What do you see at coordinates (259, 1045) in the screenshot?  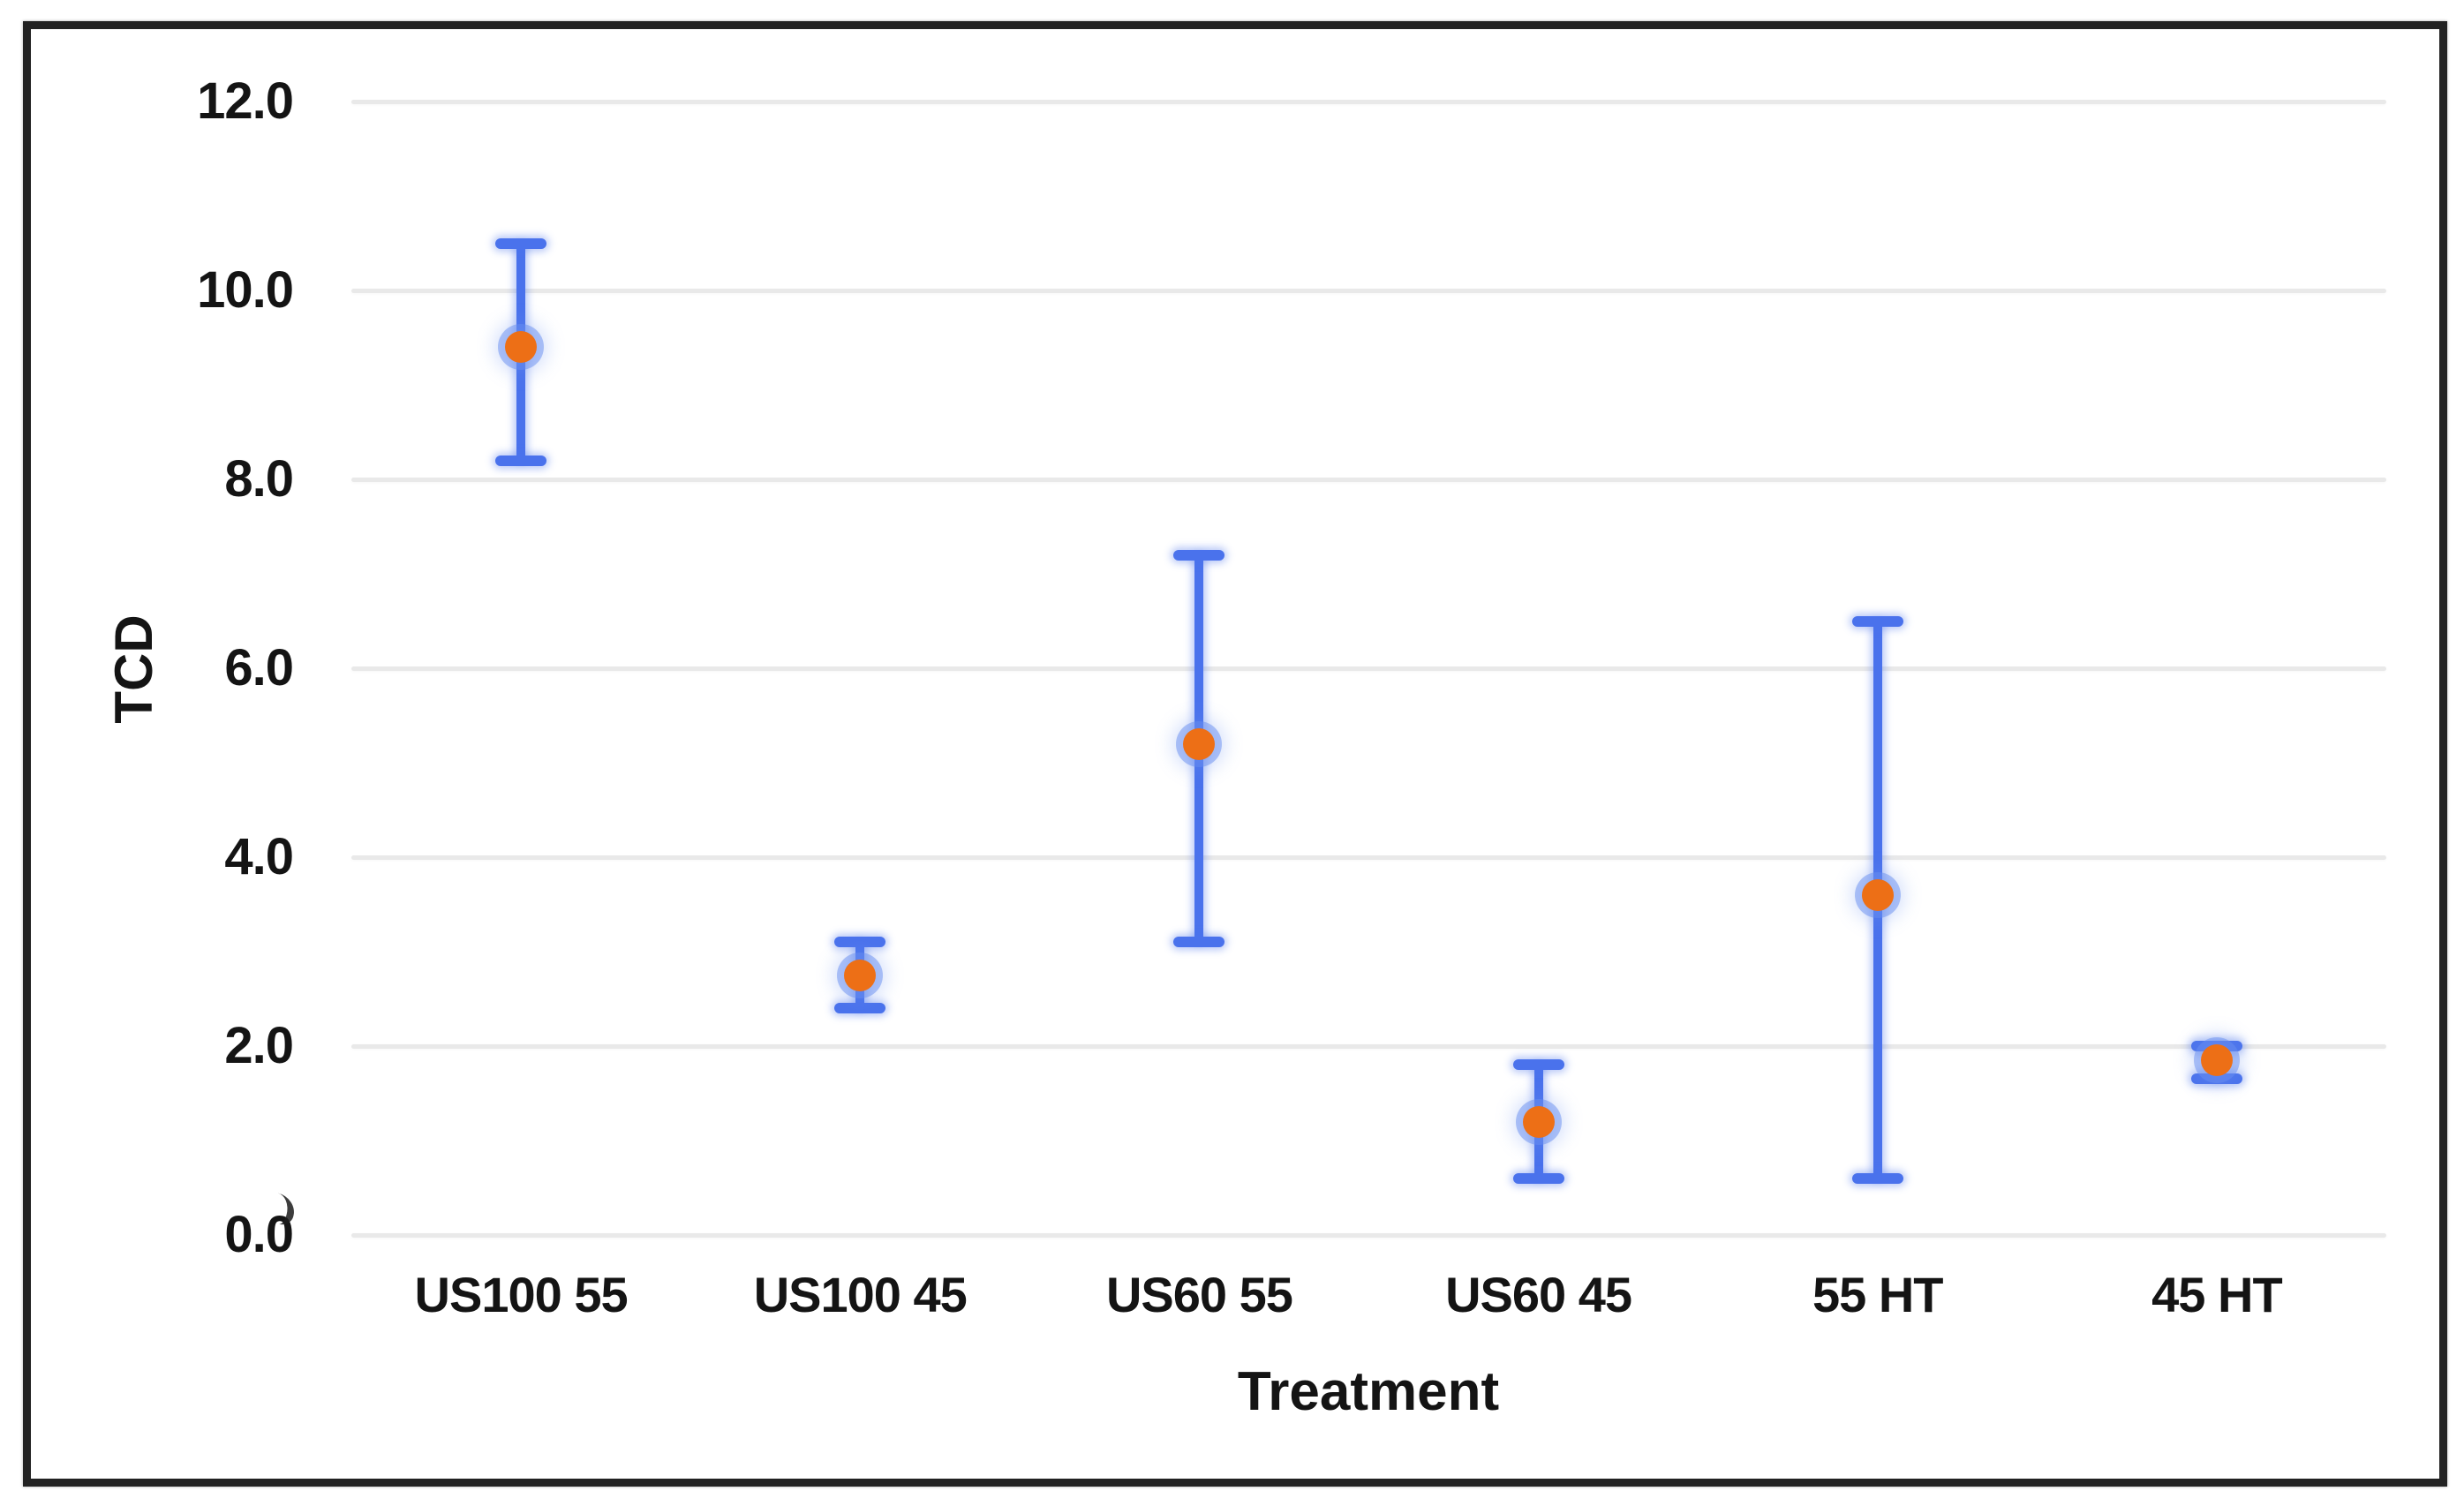 I see `y-tick-label-2.0: 2.0` at bounding box center [259, 1045].